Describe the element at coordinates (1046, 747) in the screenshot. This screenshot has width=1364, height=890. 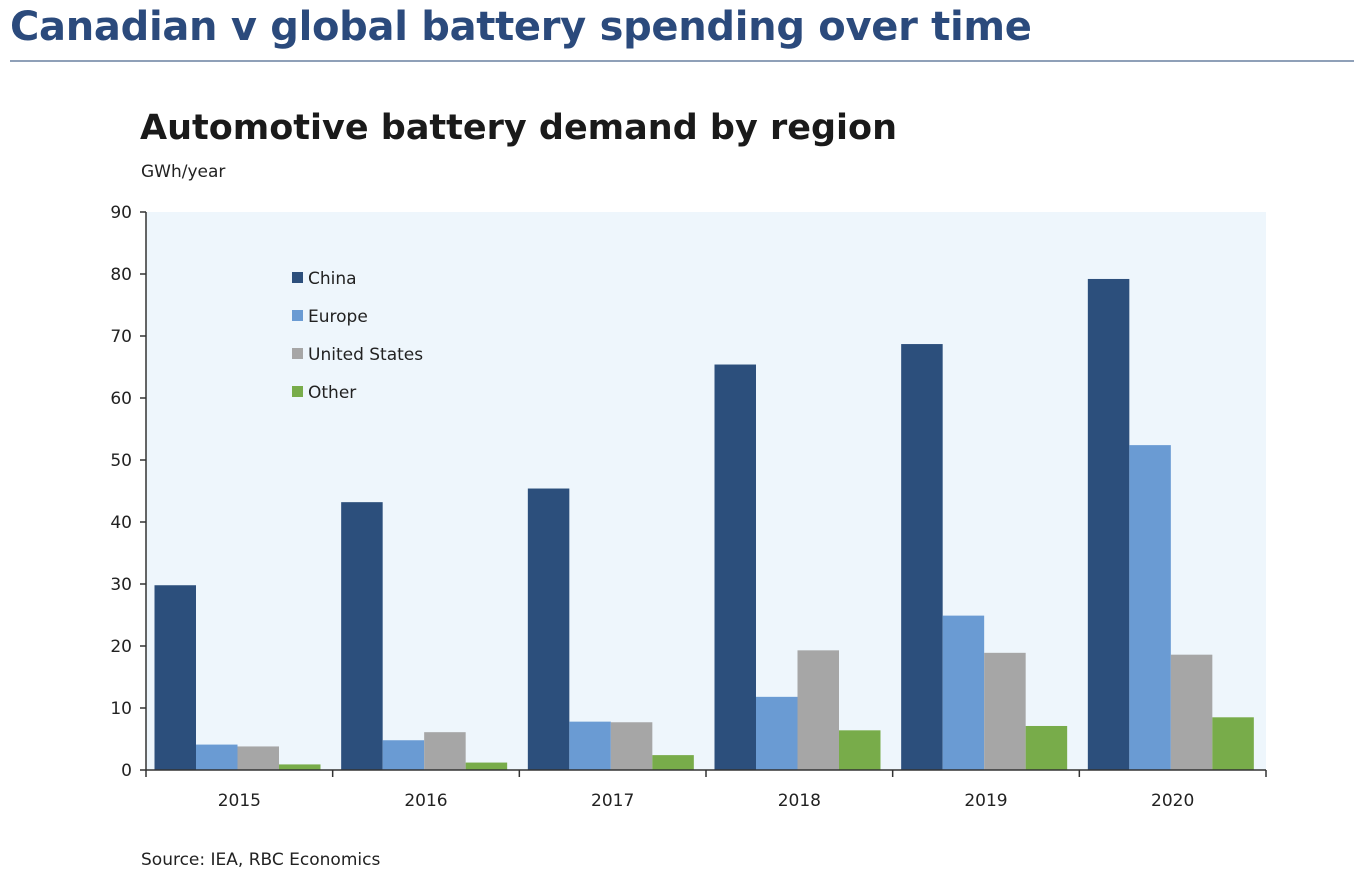
I see `bar-other-2019` at that location.